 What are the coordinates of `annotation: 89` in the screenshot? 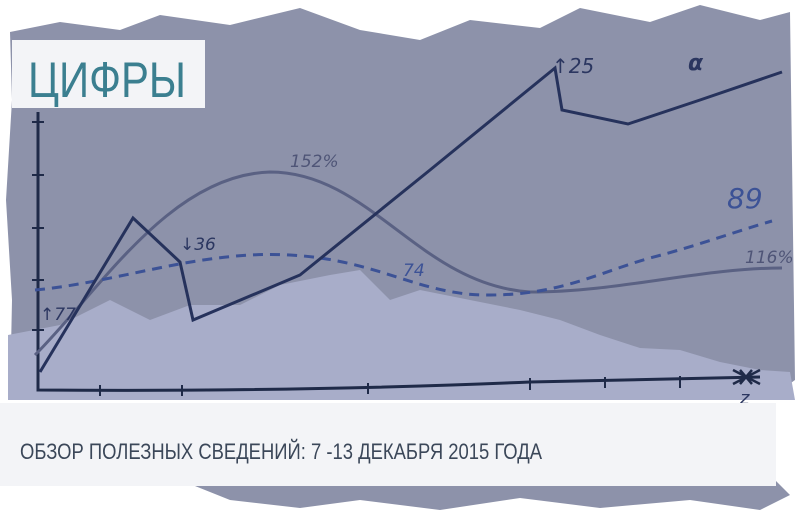 It's located at (745, 198).